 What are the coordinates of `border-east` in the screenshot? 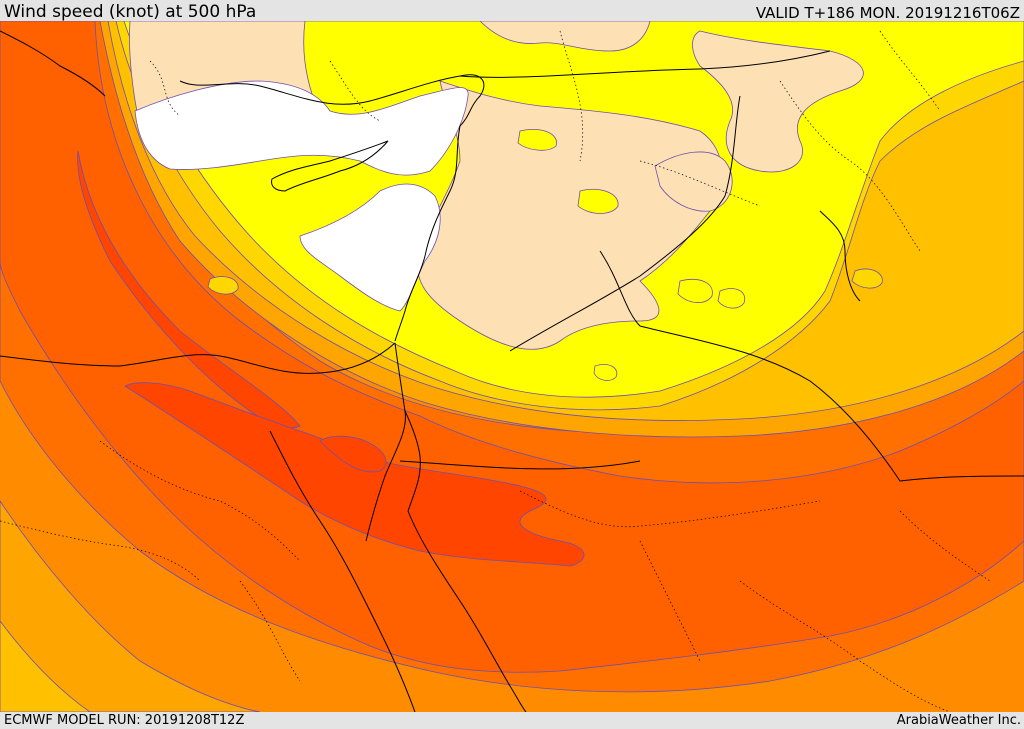 It's located at (645, 64).